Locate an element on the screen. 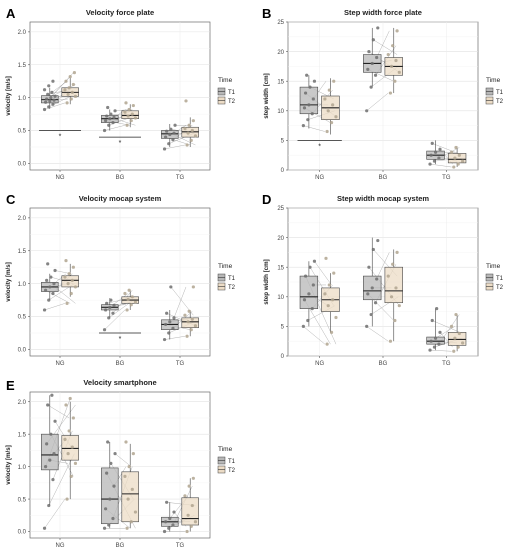  y-tick-label: 15 is located at coordinates (280, 268).